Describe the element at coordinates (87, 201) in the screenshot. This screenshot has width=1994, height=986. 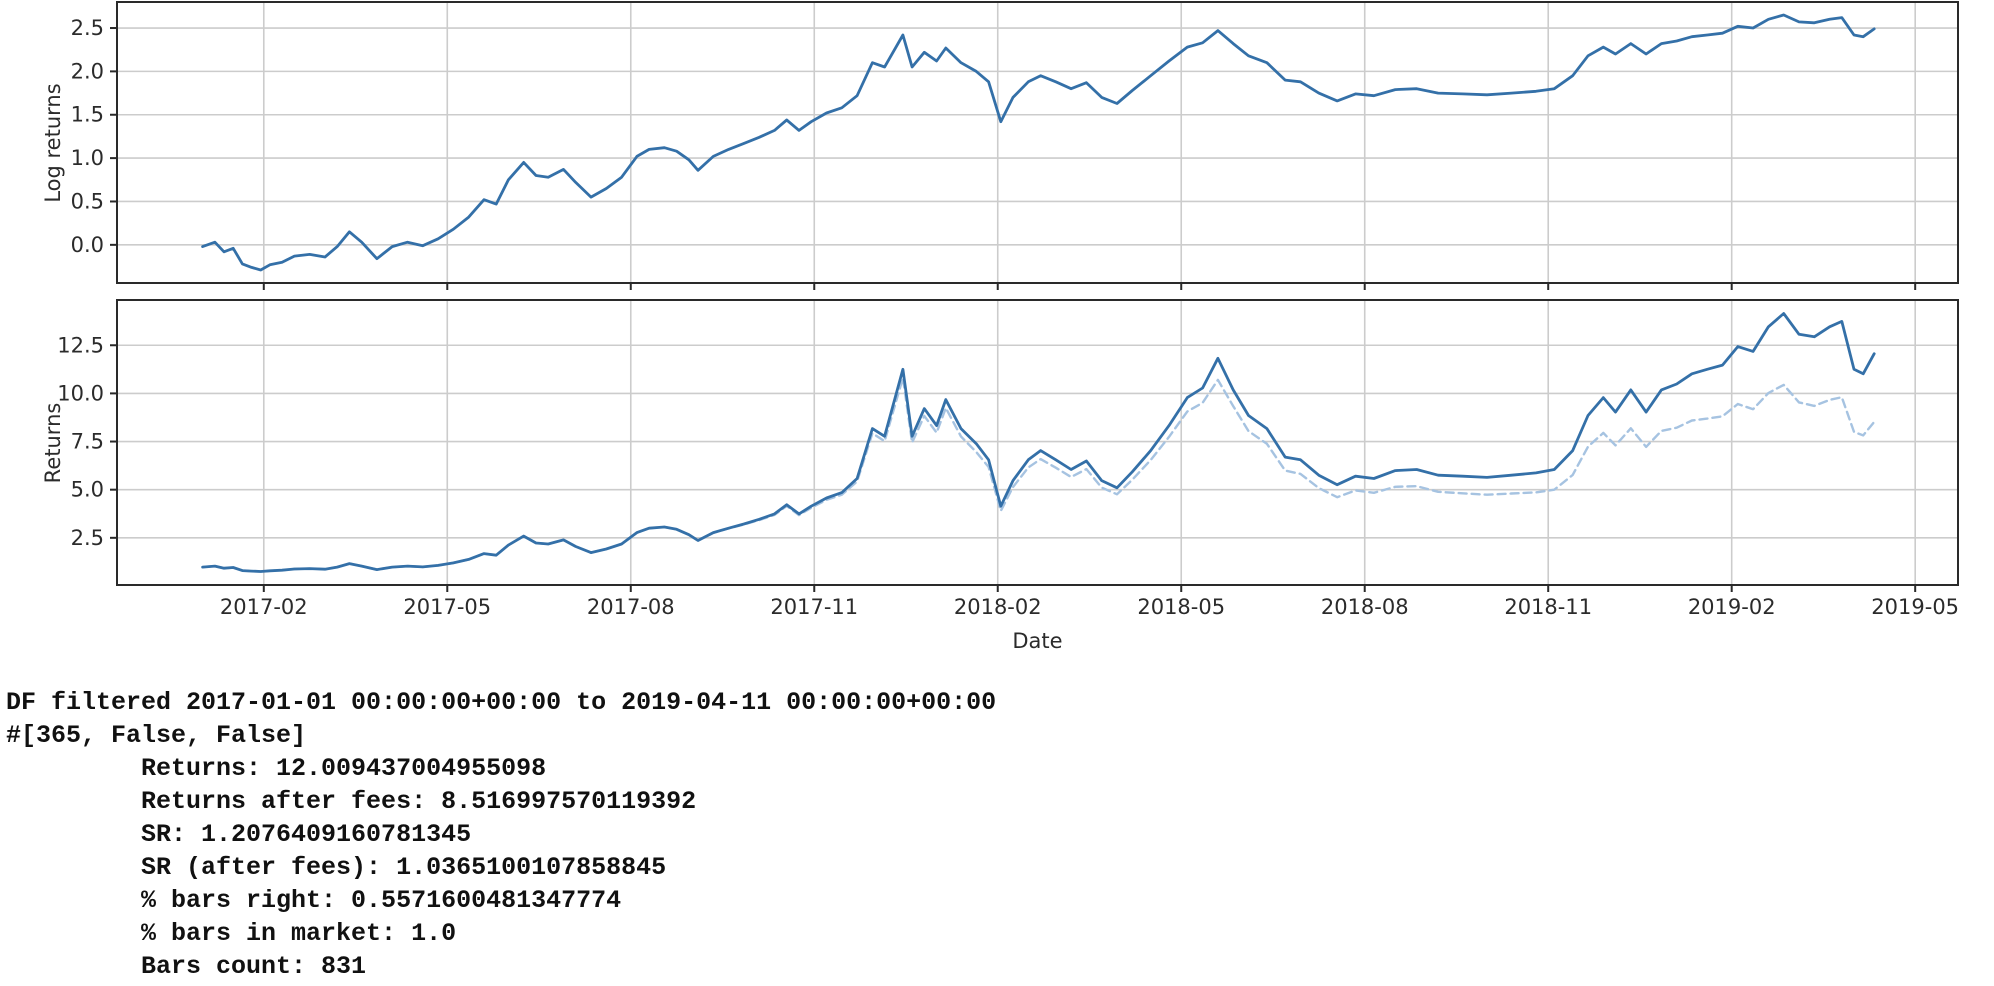
I see `y-tick-label: 0.5` at that location.